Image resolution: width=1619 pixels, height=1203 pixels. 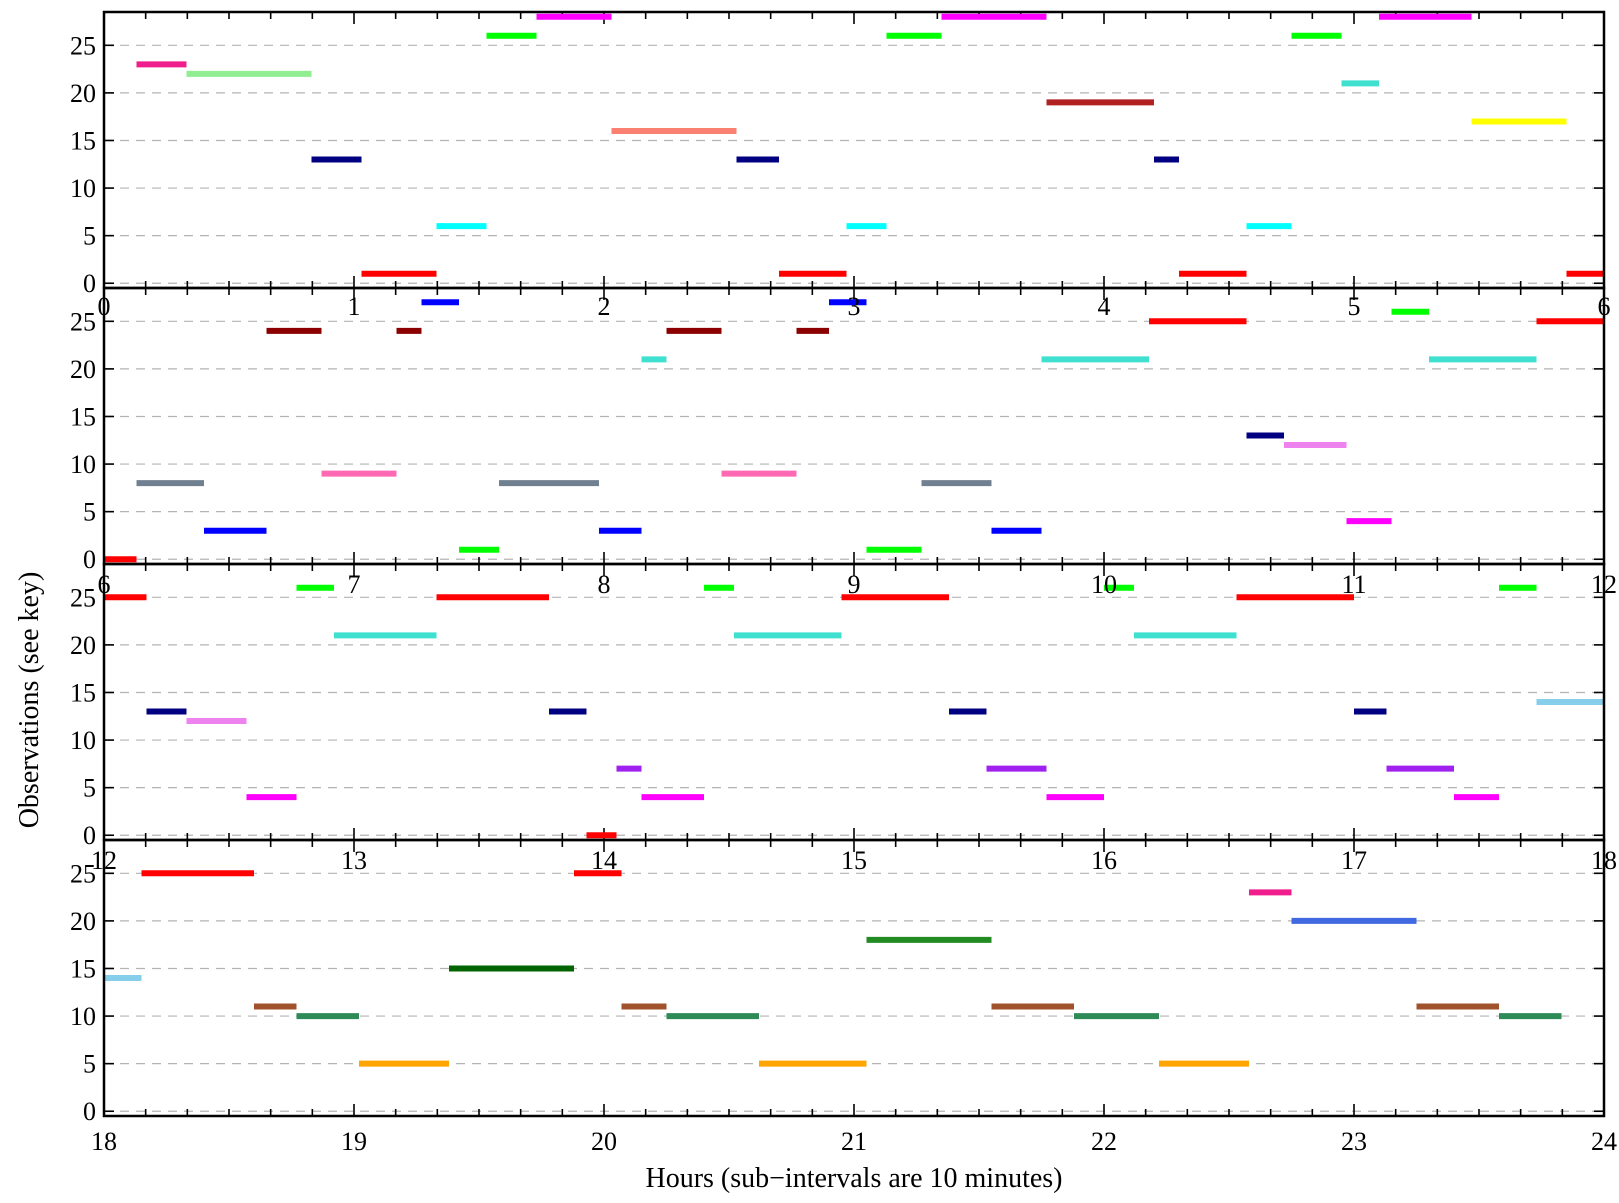 What do you see at coordinates (1104, 306) in the screenshot?
I see `x-tick-label: 4` at bounding box center [1104, 306].